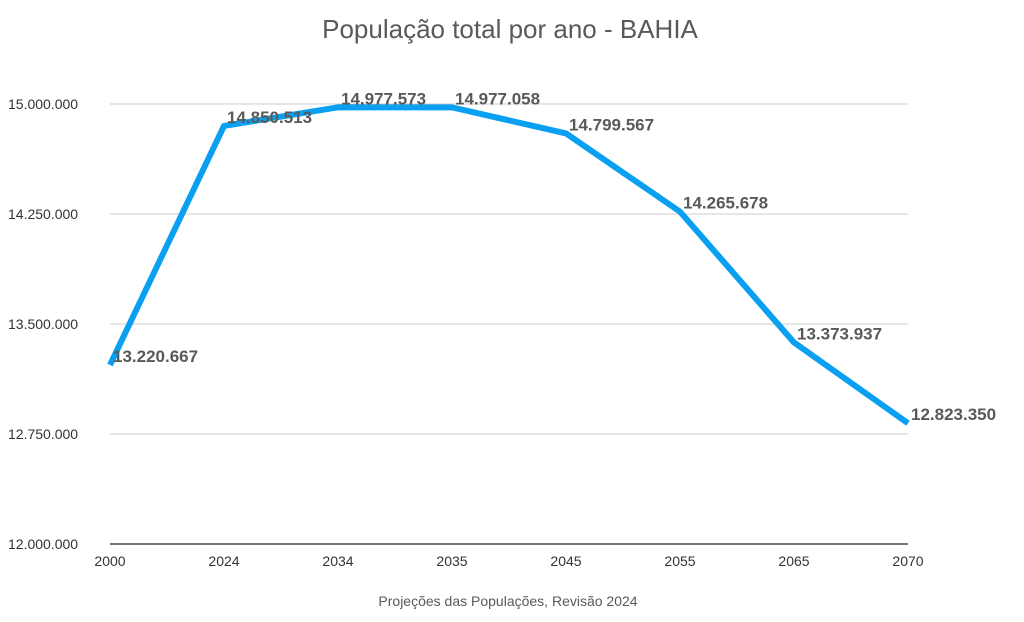  I want to click on x-tick-label: 2024, so click(223, 561).